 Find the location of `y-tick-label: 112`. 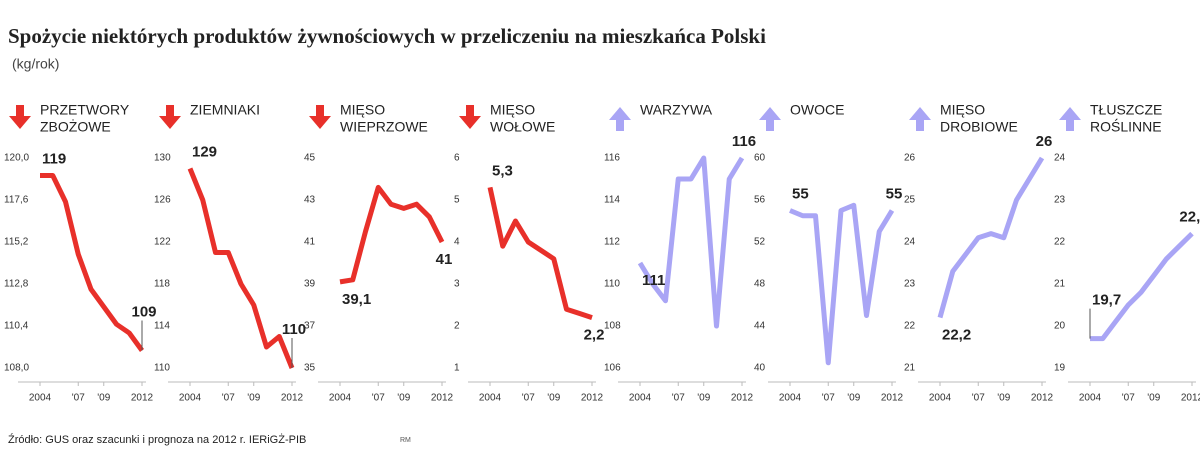

y-tick-label: 112 is located at coordinates (612, 242).